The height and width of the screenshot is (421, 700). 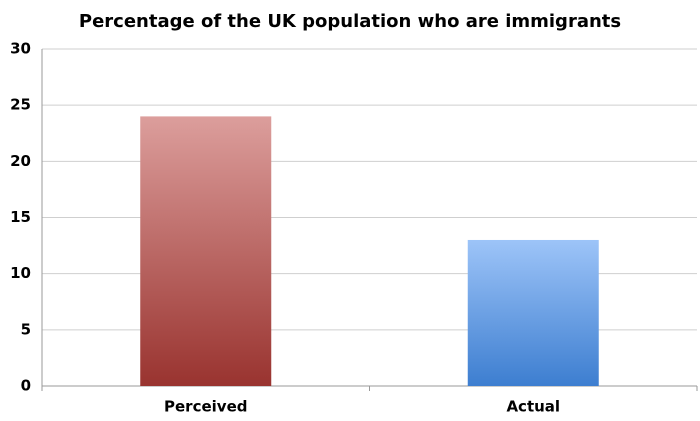 What do you see at coordinates (20, 217) in the screenshot?
I see `y-tick-label: 15` at bounding box center [20, 217].